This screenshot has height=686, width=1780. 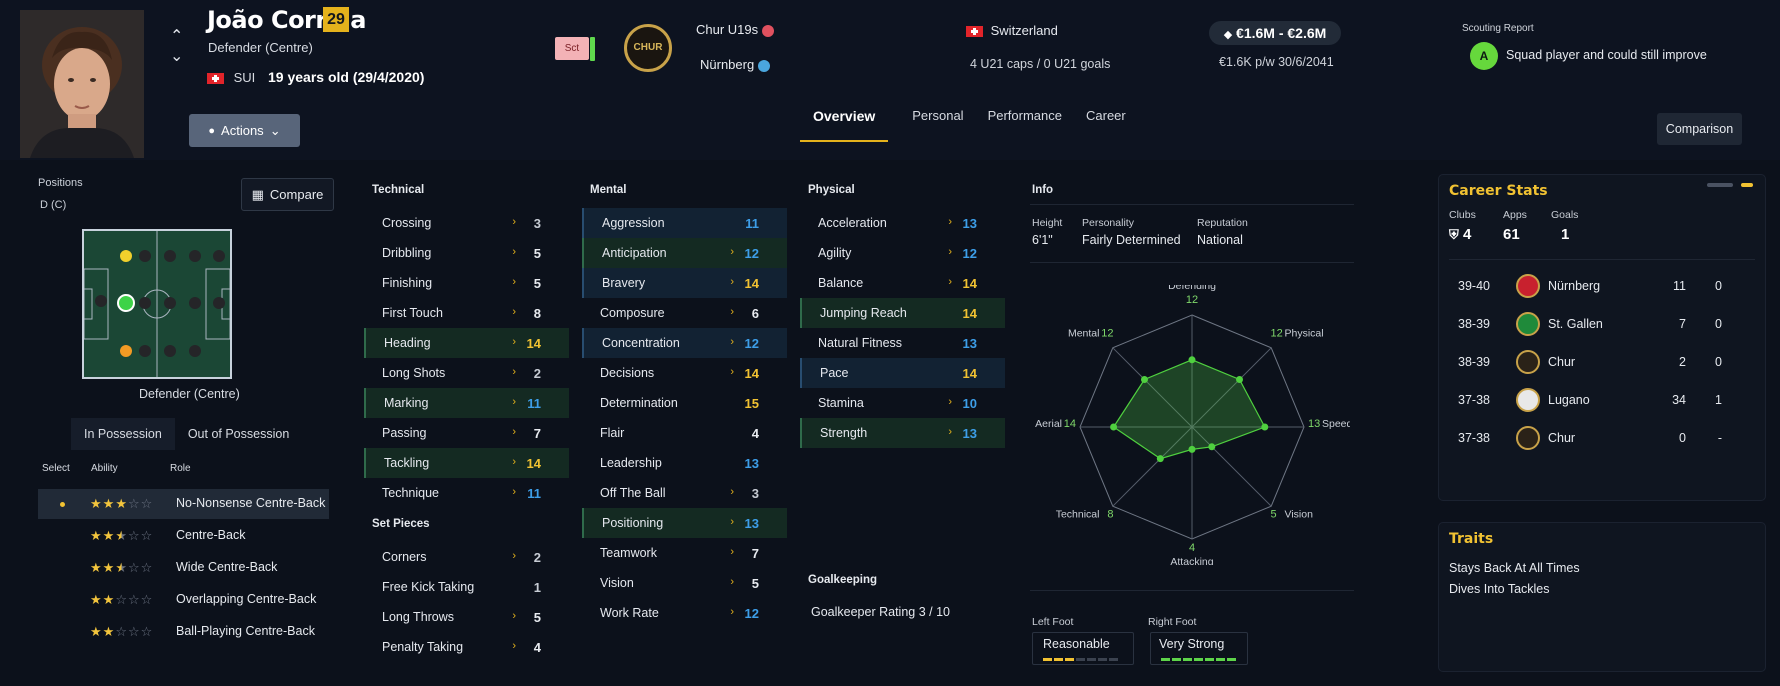 I want to click on role-row: ★★★☆☆ Wide Centre-Back, so click(x=183, y=568).